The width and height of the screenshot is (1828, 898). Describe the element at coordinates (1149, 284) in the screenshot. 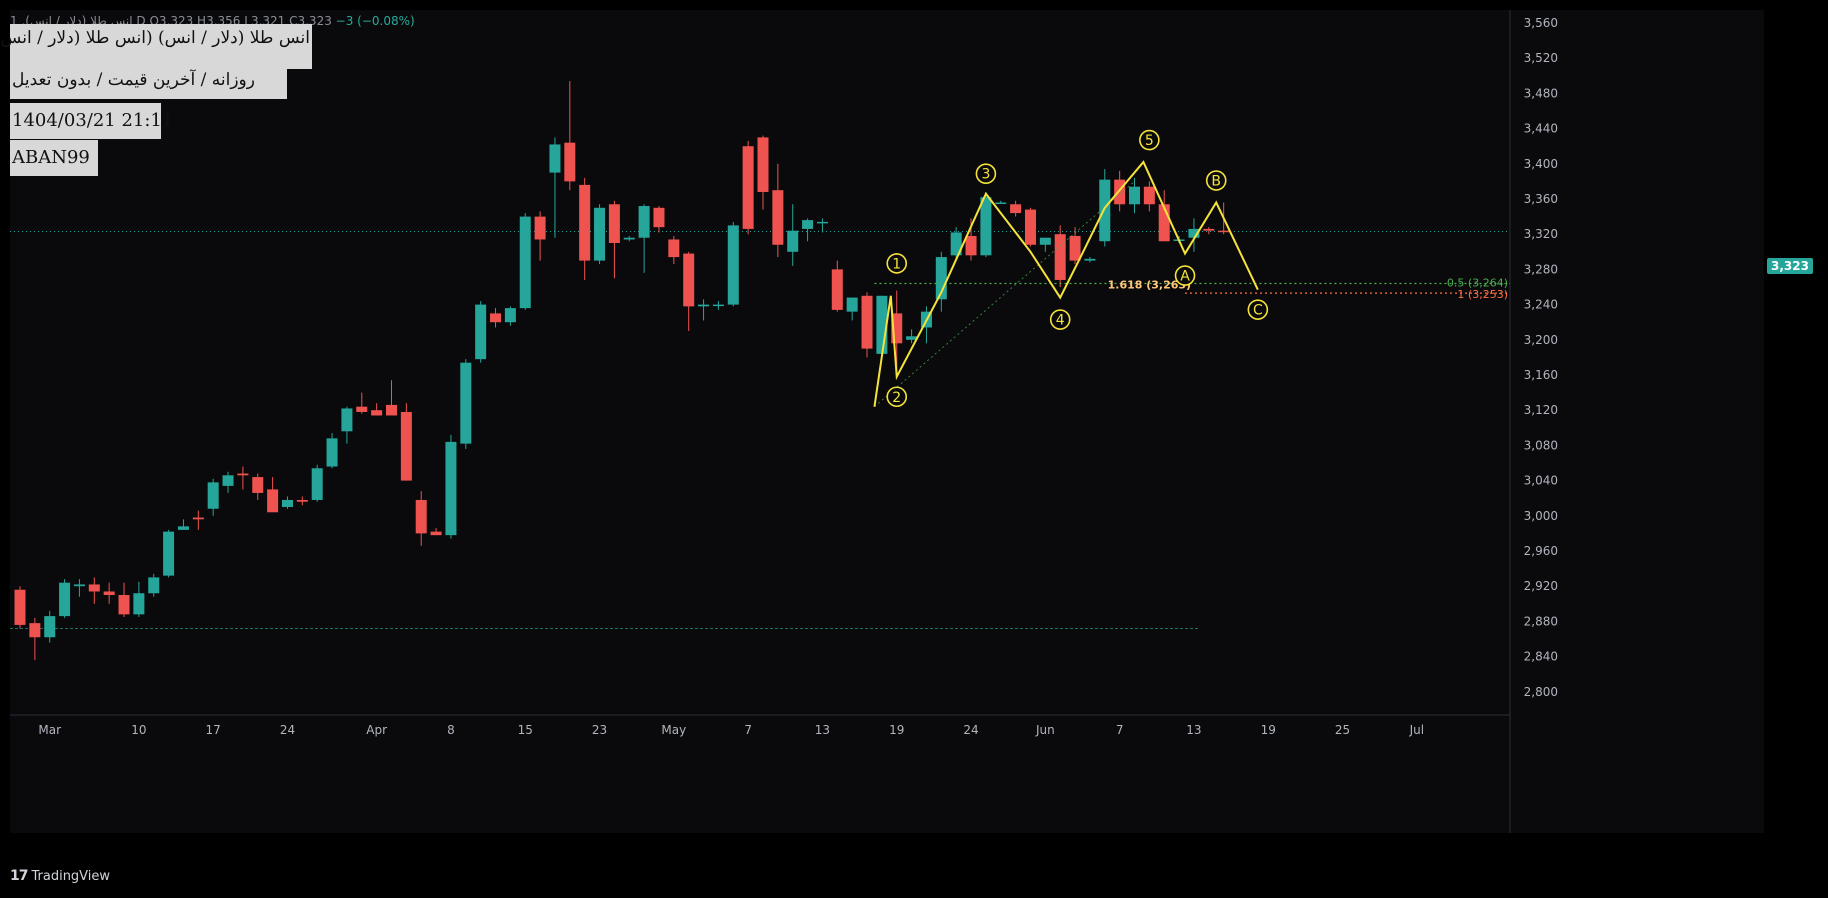

I see `fib-extension-label: 1.618 (3,263)` at that location.